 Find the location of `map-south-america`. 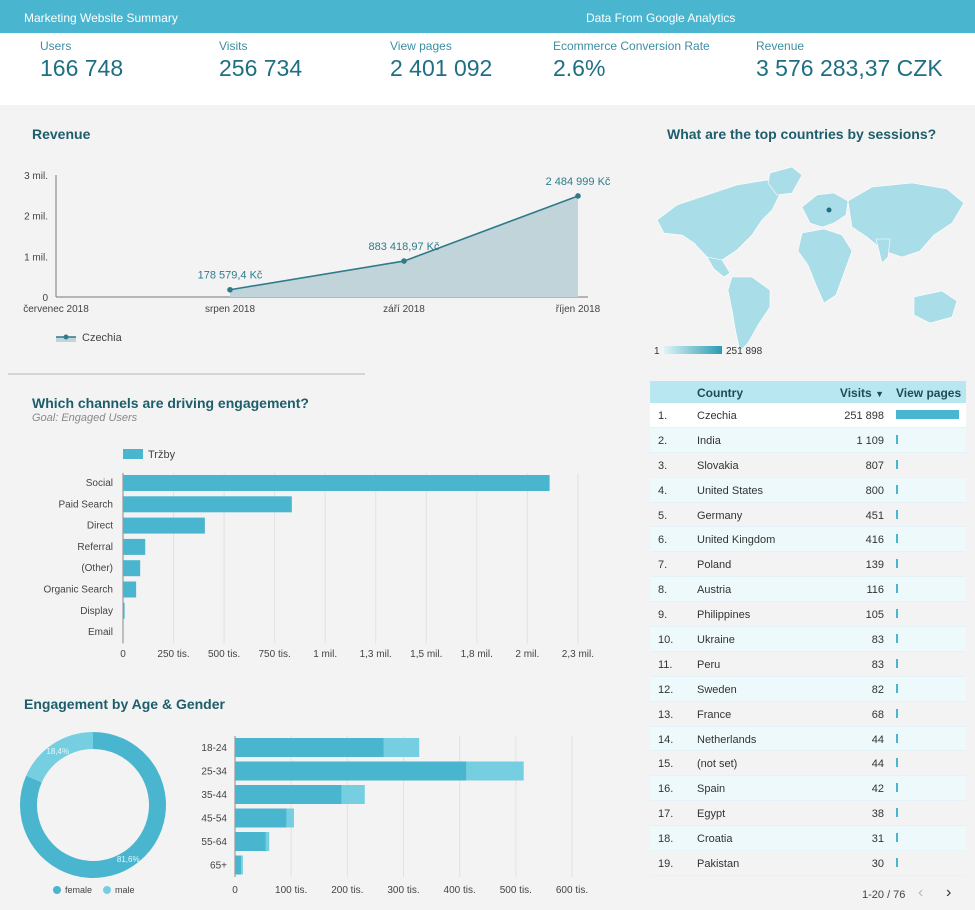

map-south-america is located at coordinates (749, 314).